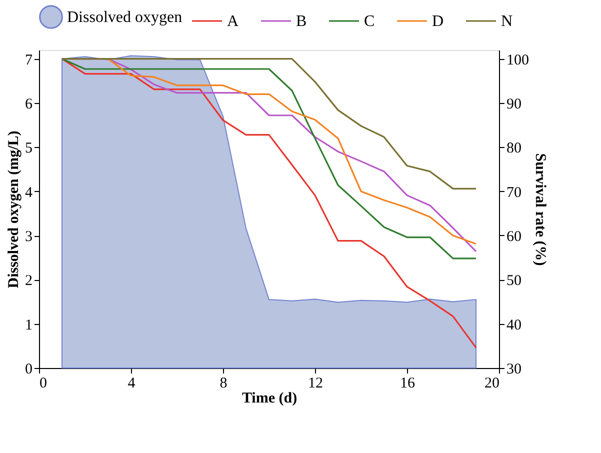 The width and height of the screenshot is (601, 453). I want to click on legend-label: Dissolved oxygen, so click(124, 17).